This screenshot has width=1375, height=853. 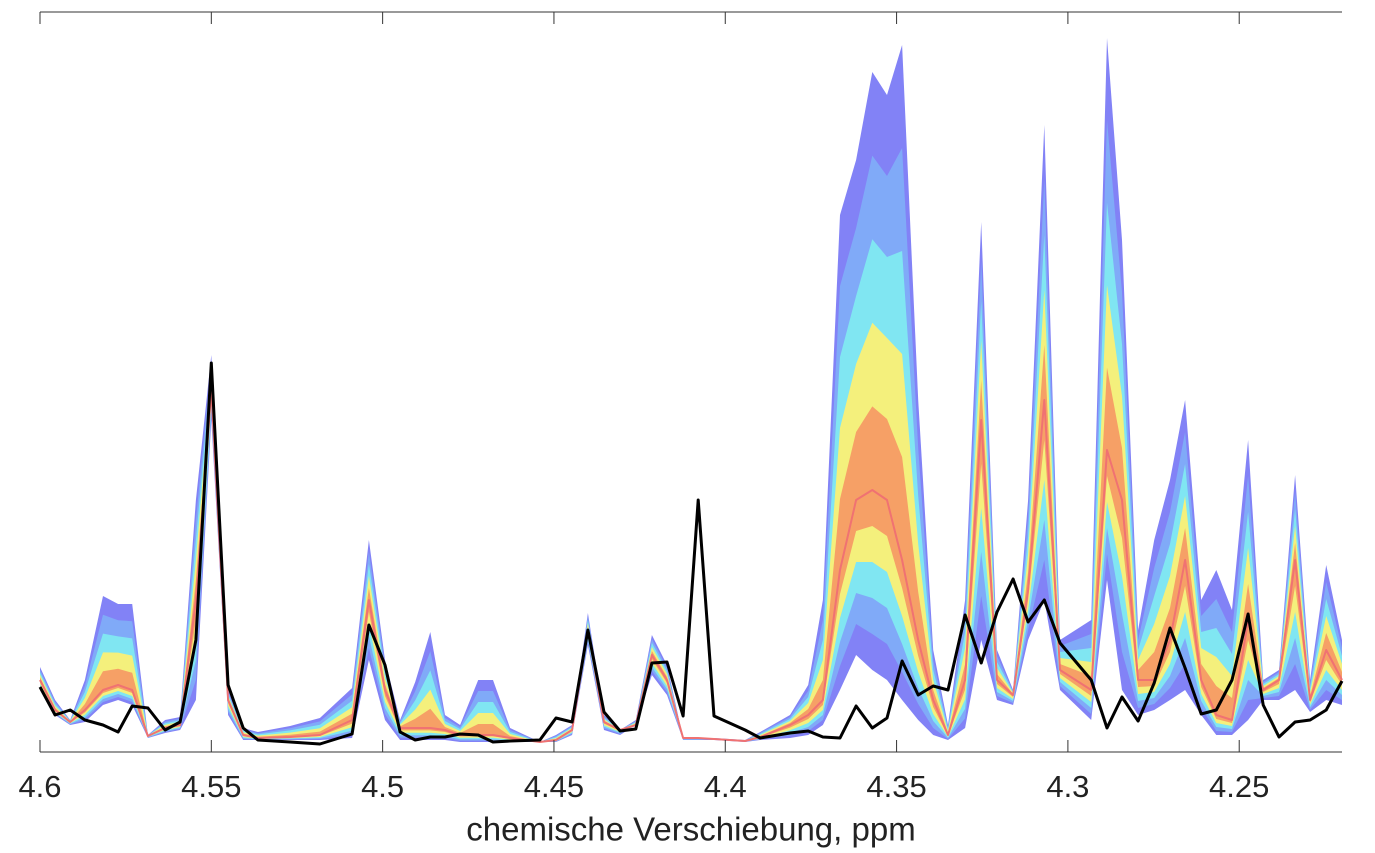 I want to click on x-tick-label: 4.5, so click(x=382, y=786).